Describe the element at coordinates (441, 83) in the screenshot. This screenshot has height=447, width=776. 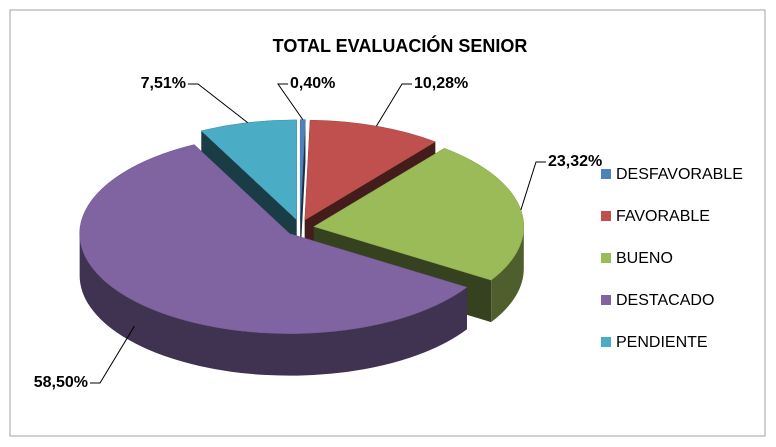
I see `data-label: 10,28%` at that location.